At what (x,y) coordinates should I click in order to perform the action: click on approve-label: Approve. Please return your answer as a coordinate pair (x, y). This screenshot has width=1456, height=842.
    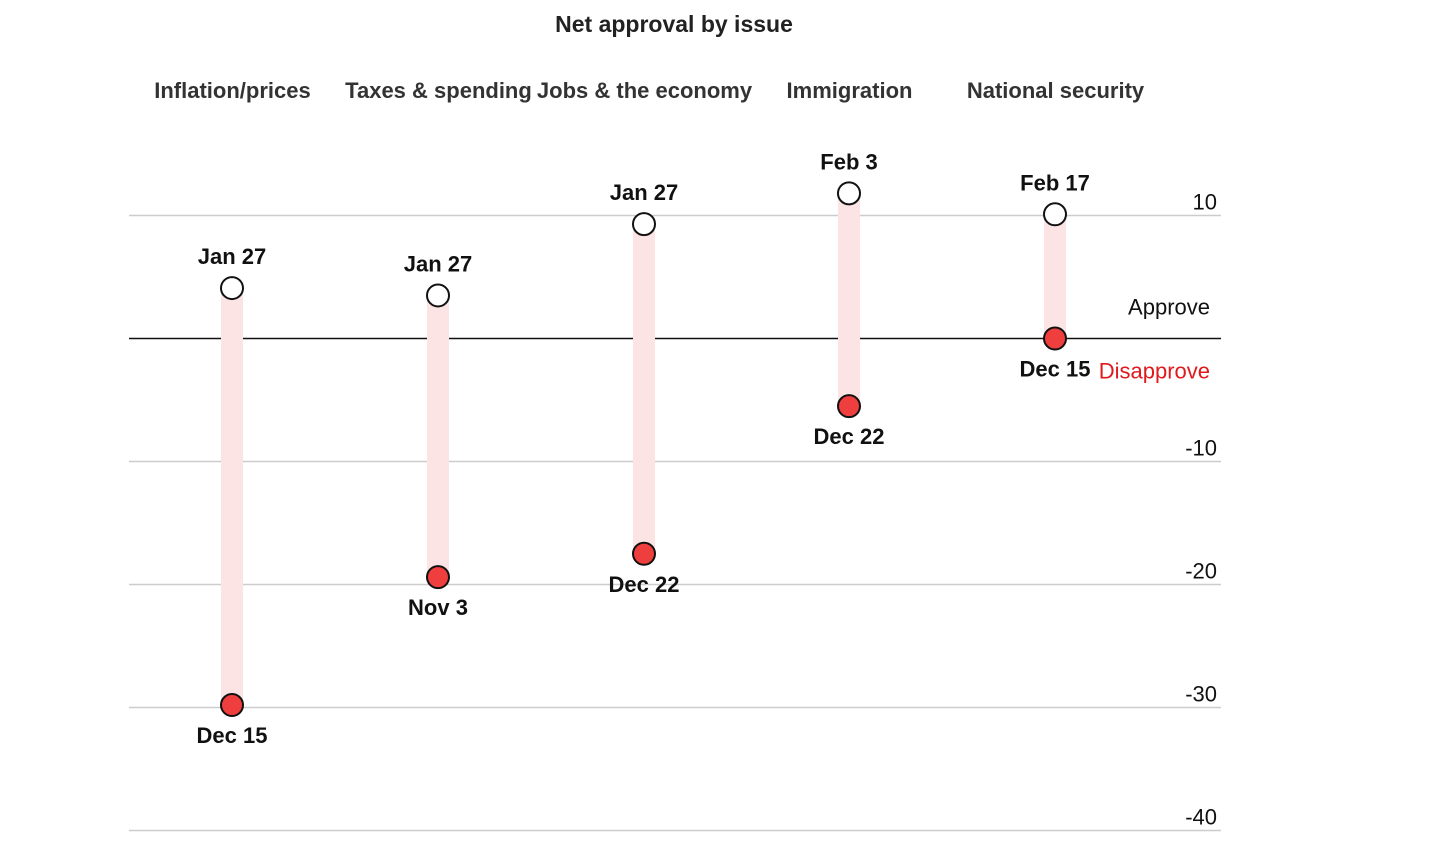
    Looking at the image, I should click on (1169, 307).